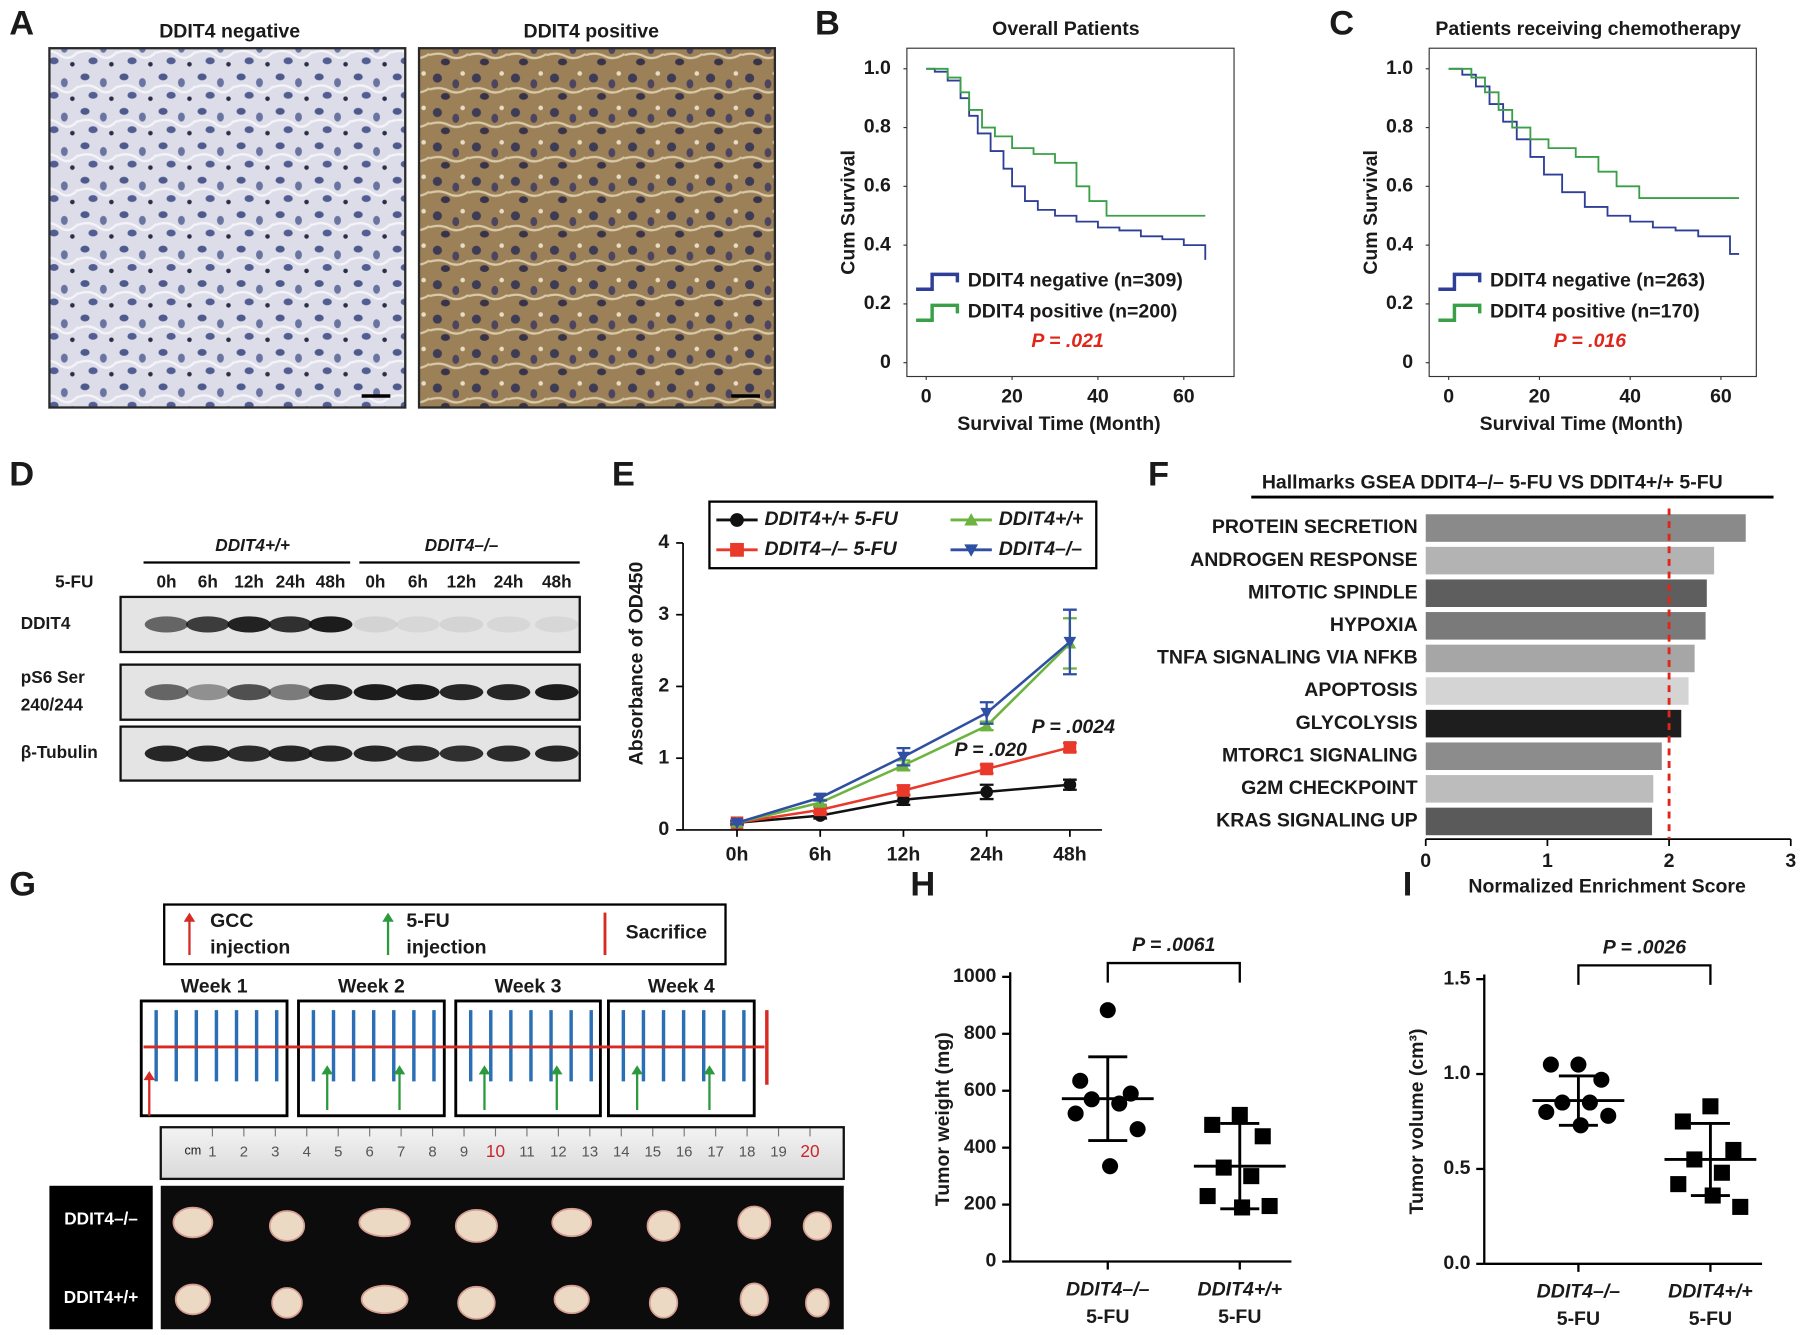  What do you see at coordinates (166, 582) in the screenshot?
I see `timepoint-label: 0h` at bounding box center [166, 582].